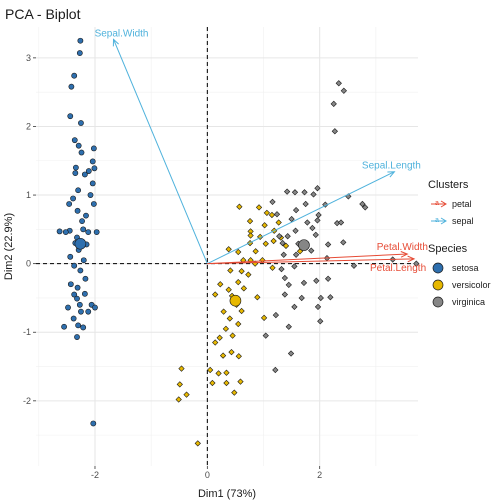 This screenshot has height=504, width=504. What do you see at coordinates (227, 494) in the screenshot?
I see `x-axis-title: Dim1 (73%)` at bounding box center [227, 494].